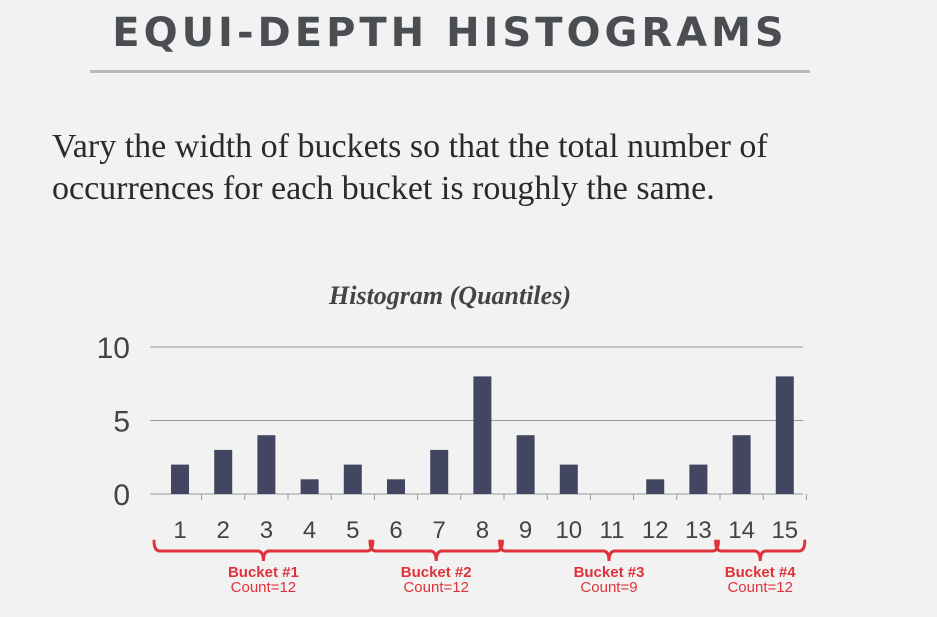  Describe the element at coordinates (655, 530) in the screenshot. I see `x-tick-label: 12` at that location.